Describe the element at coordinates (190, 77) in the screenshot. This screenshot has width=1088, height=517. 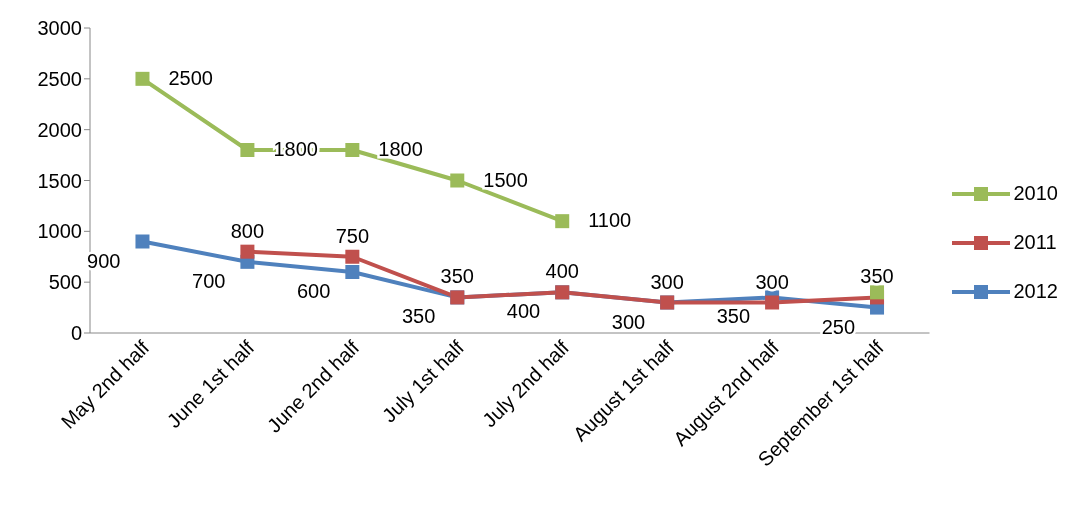
I see `data-label: 2500` at that location.